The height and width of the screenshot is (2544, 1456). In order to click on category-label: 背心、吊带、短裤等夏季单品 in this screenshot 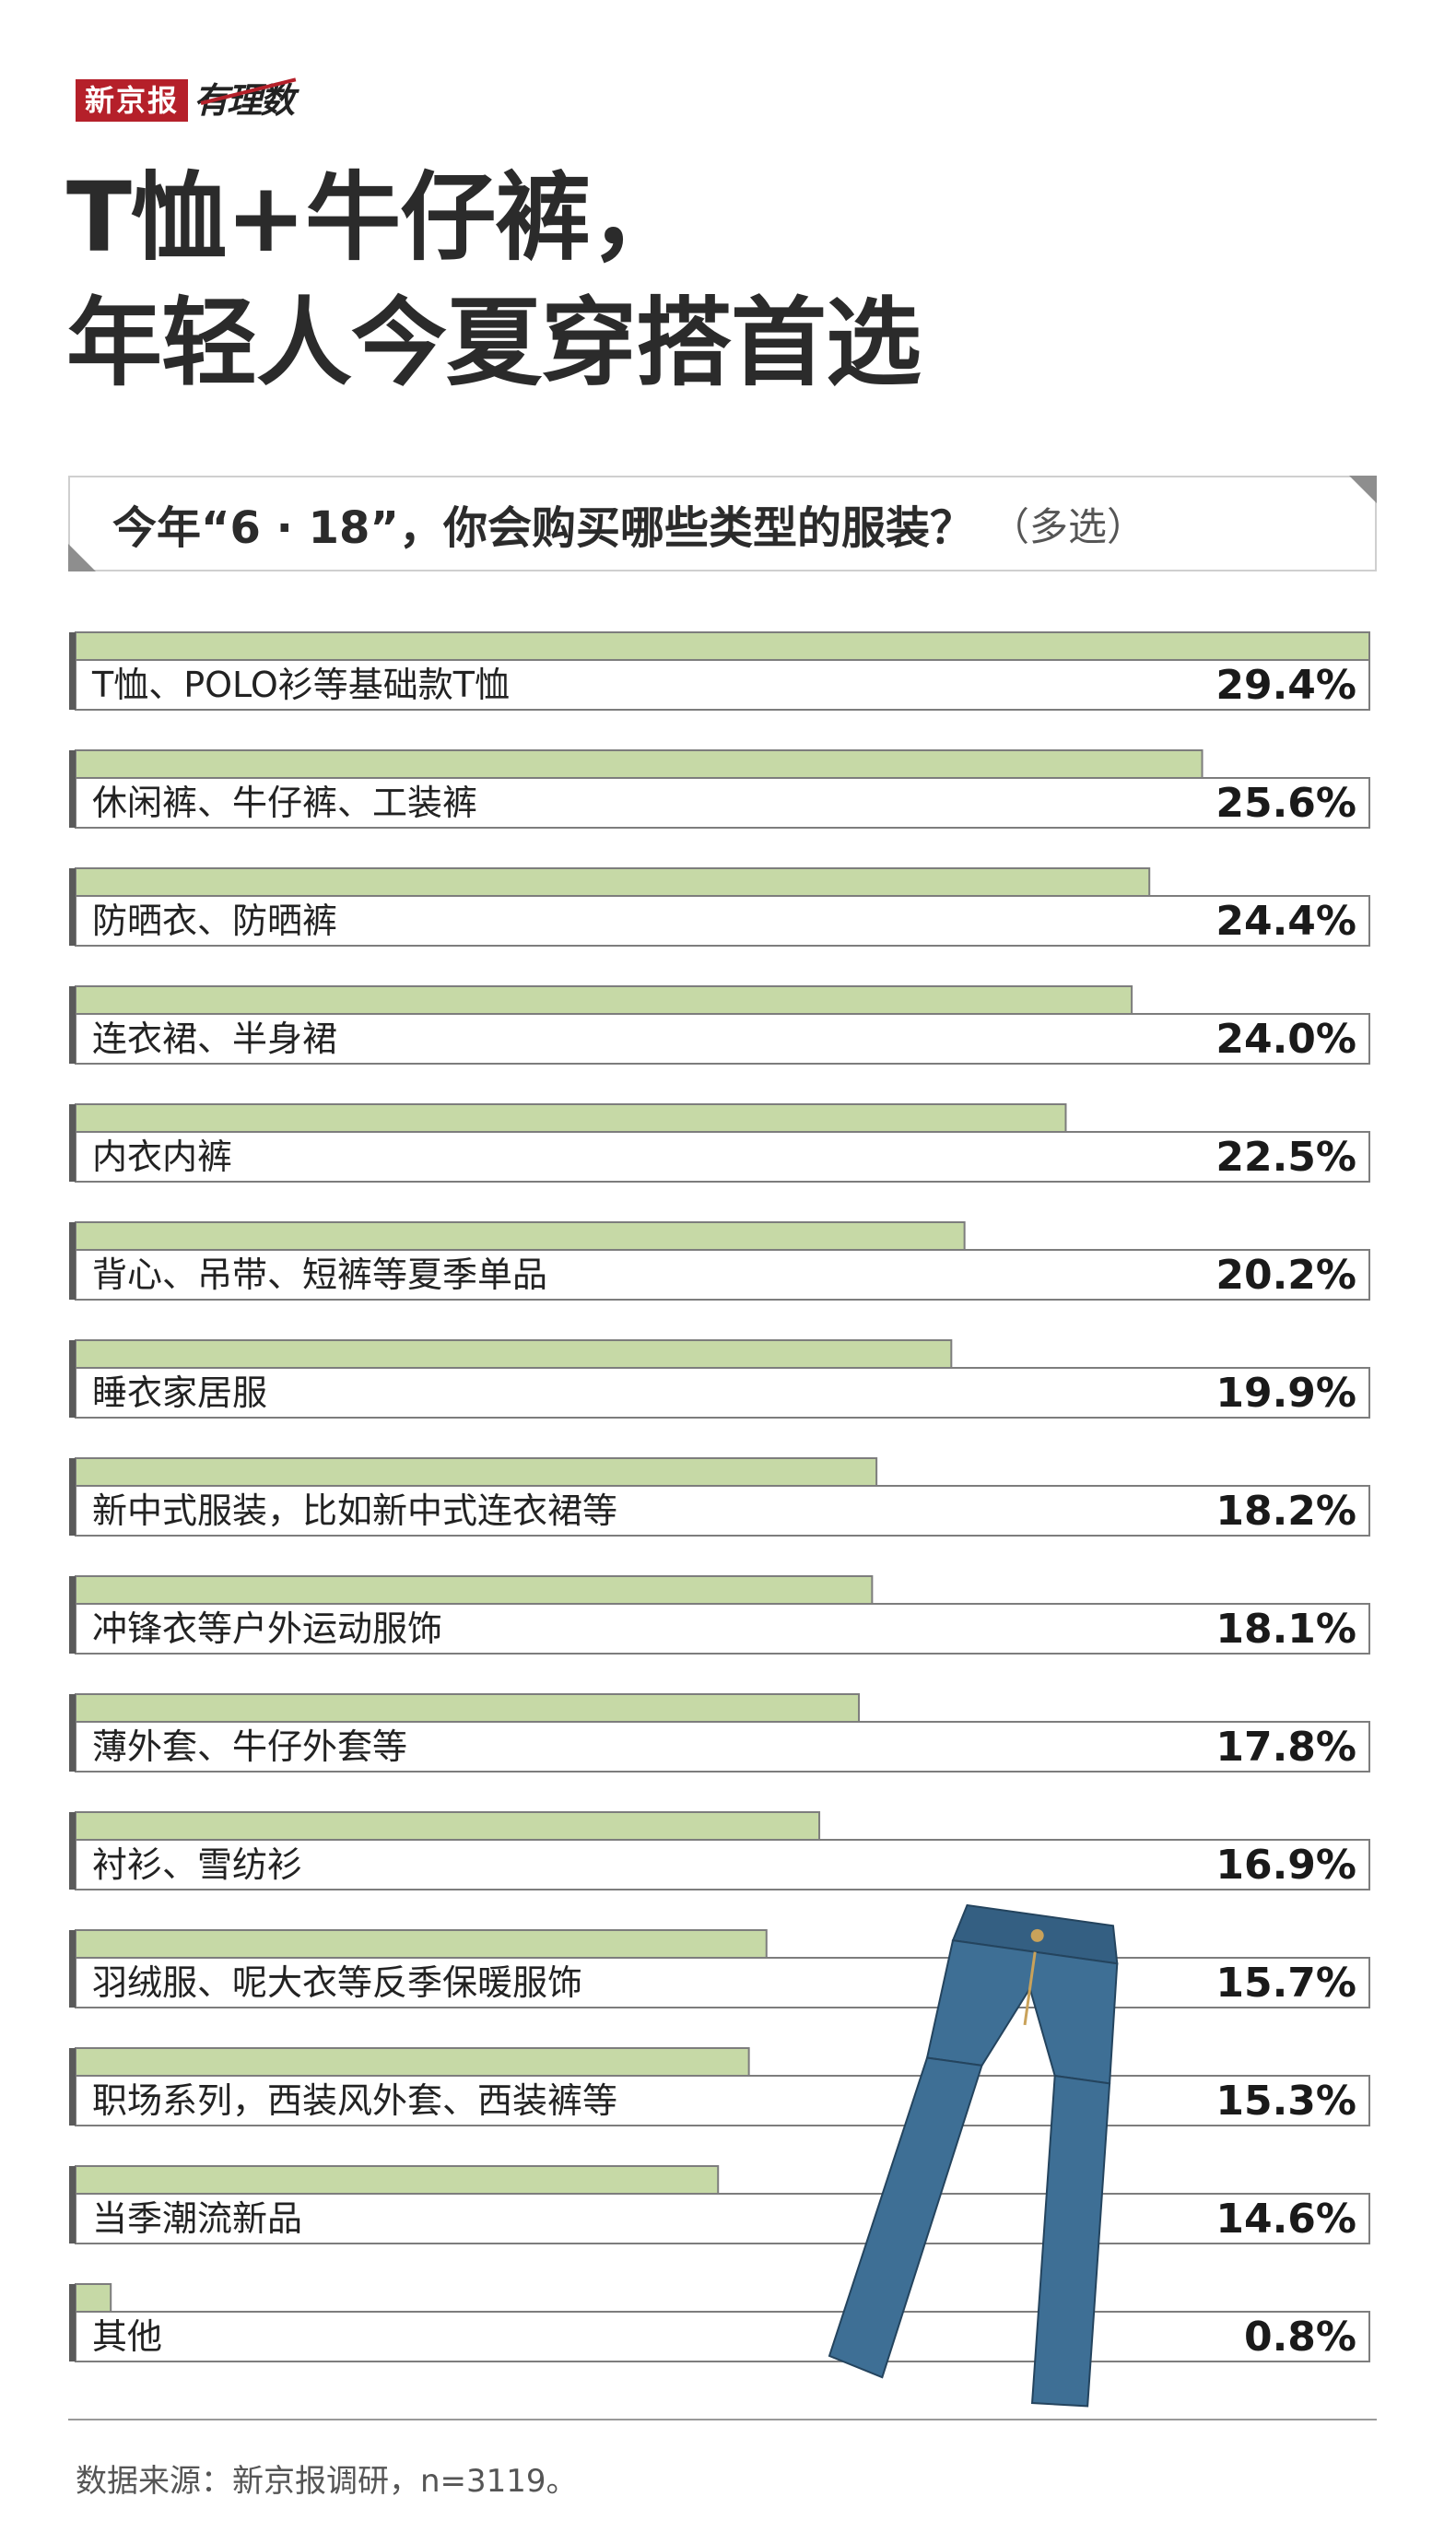, I will do `click(319, 1275)`.